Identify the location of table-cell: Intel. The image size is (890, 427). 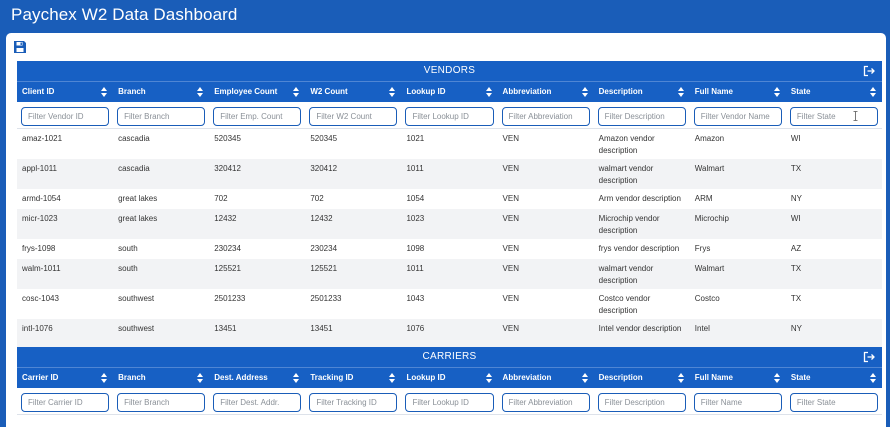
(702, 328).